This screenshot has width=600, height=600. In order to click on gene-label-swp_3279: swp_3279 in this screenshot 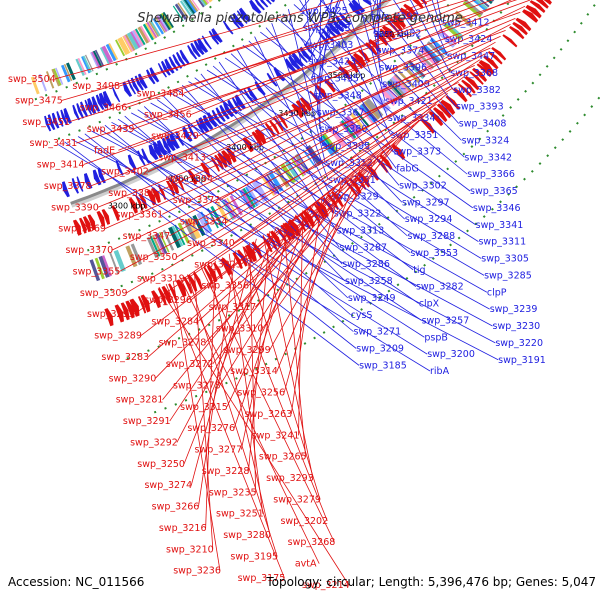, I will do `click(297, 499)`.